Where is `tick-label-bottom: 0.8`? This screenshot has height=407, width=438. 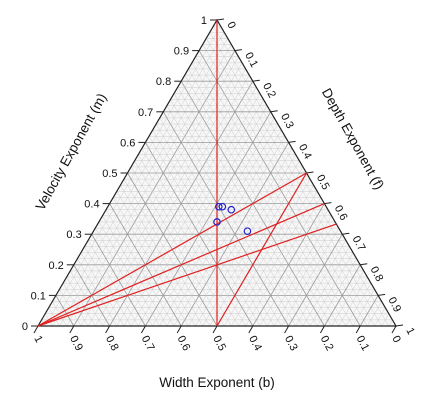 tick-label-bottom: 0.8 is located at coordinates (112, 343).